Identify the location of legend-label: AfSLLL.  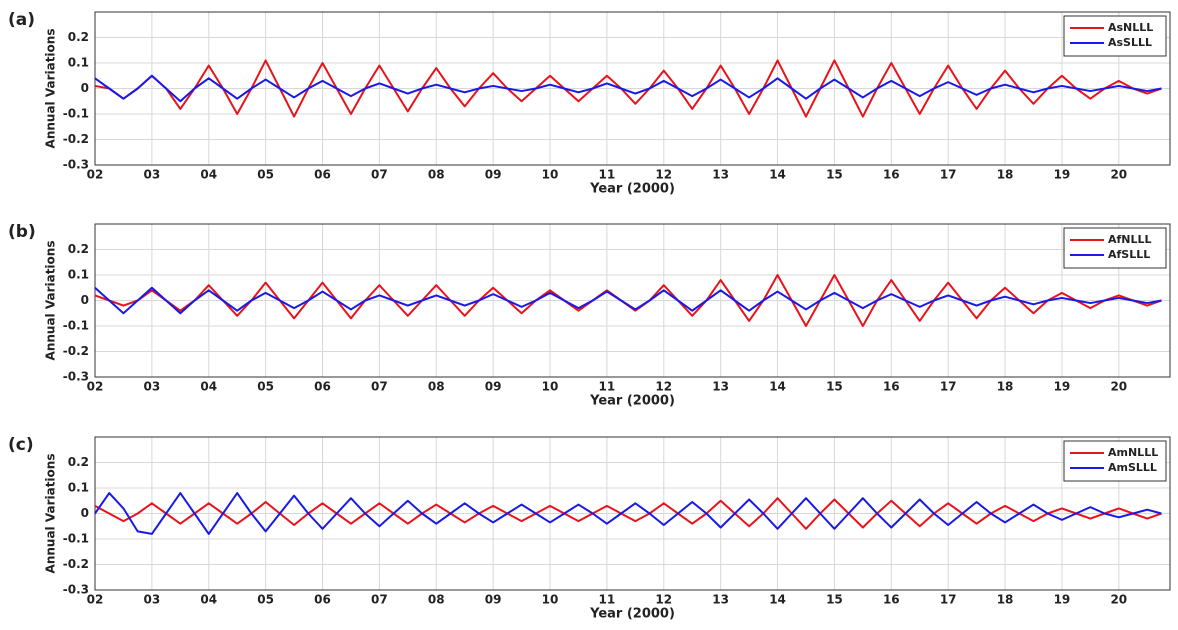
(1129, 254).